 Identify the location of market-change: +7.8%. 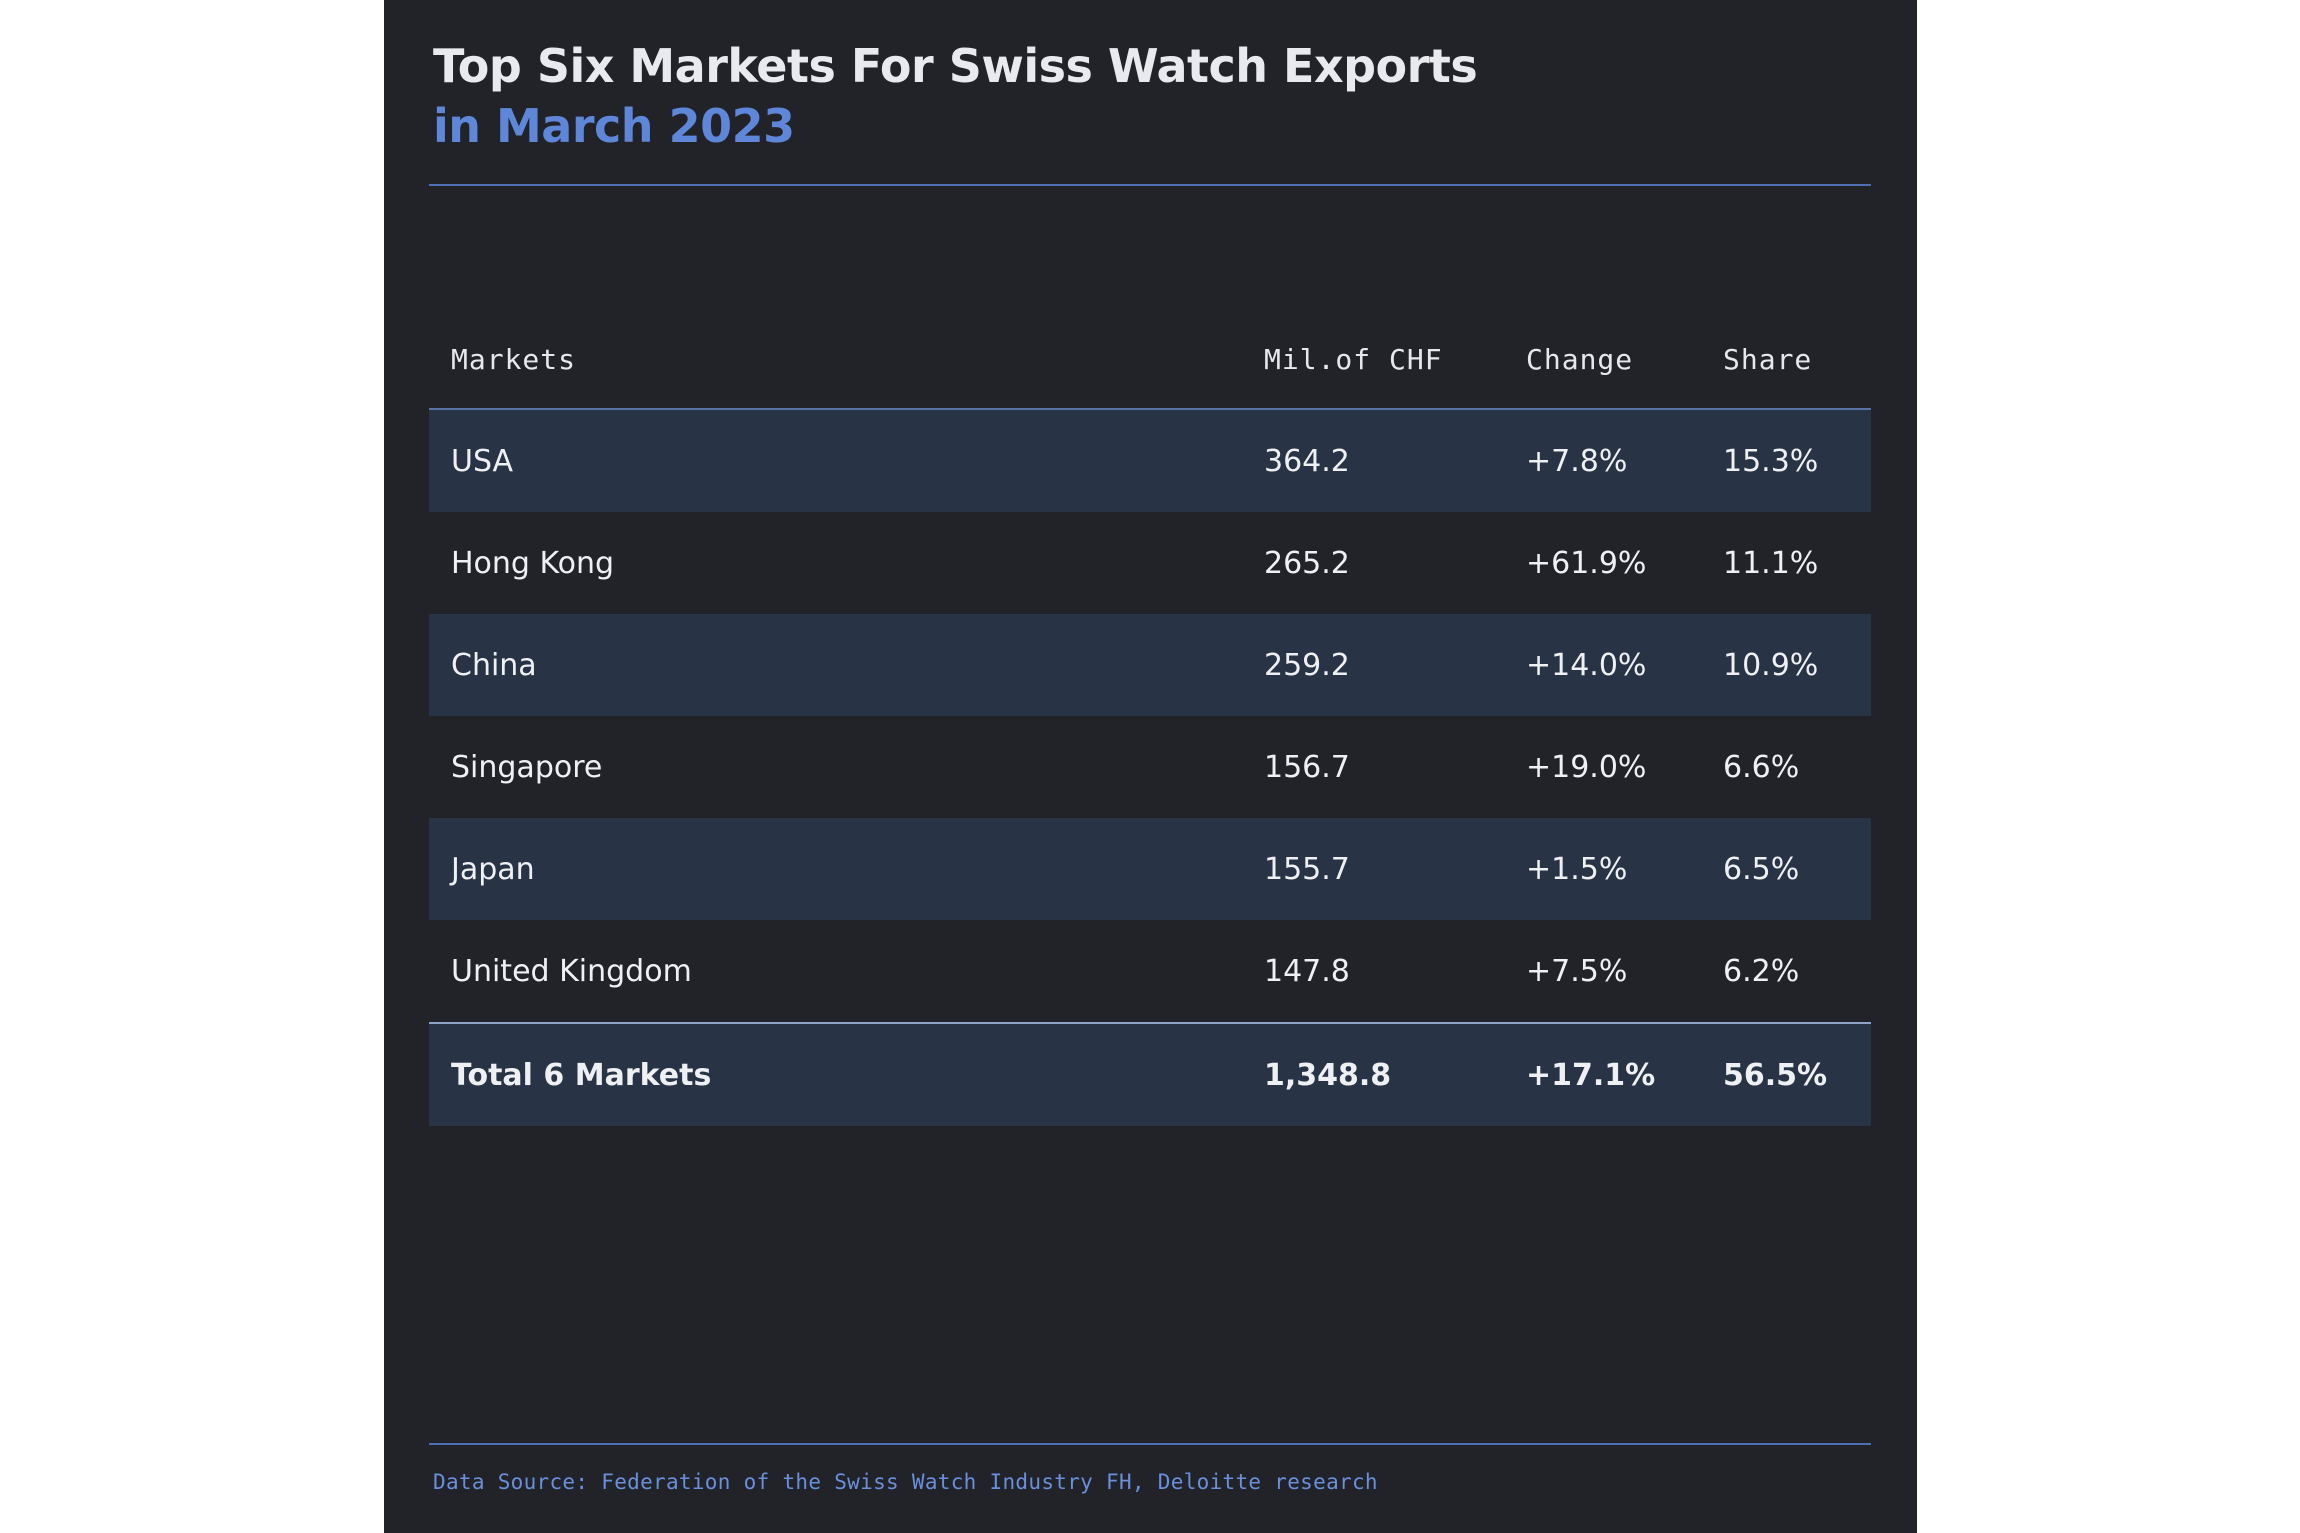
(1577, 461).